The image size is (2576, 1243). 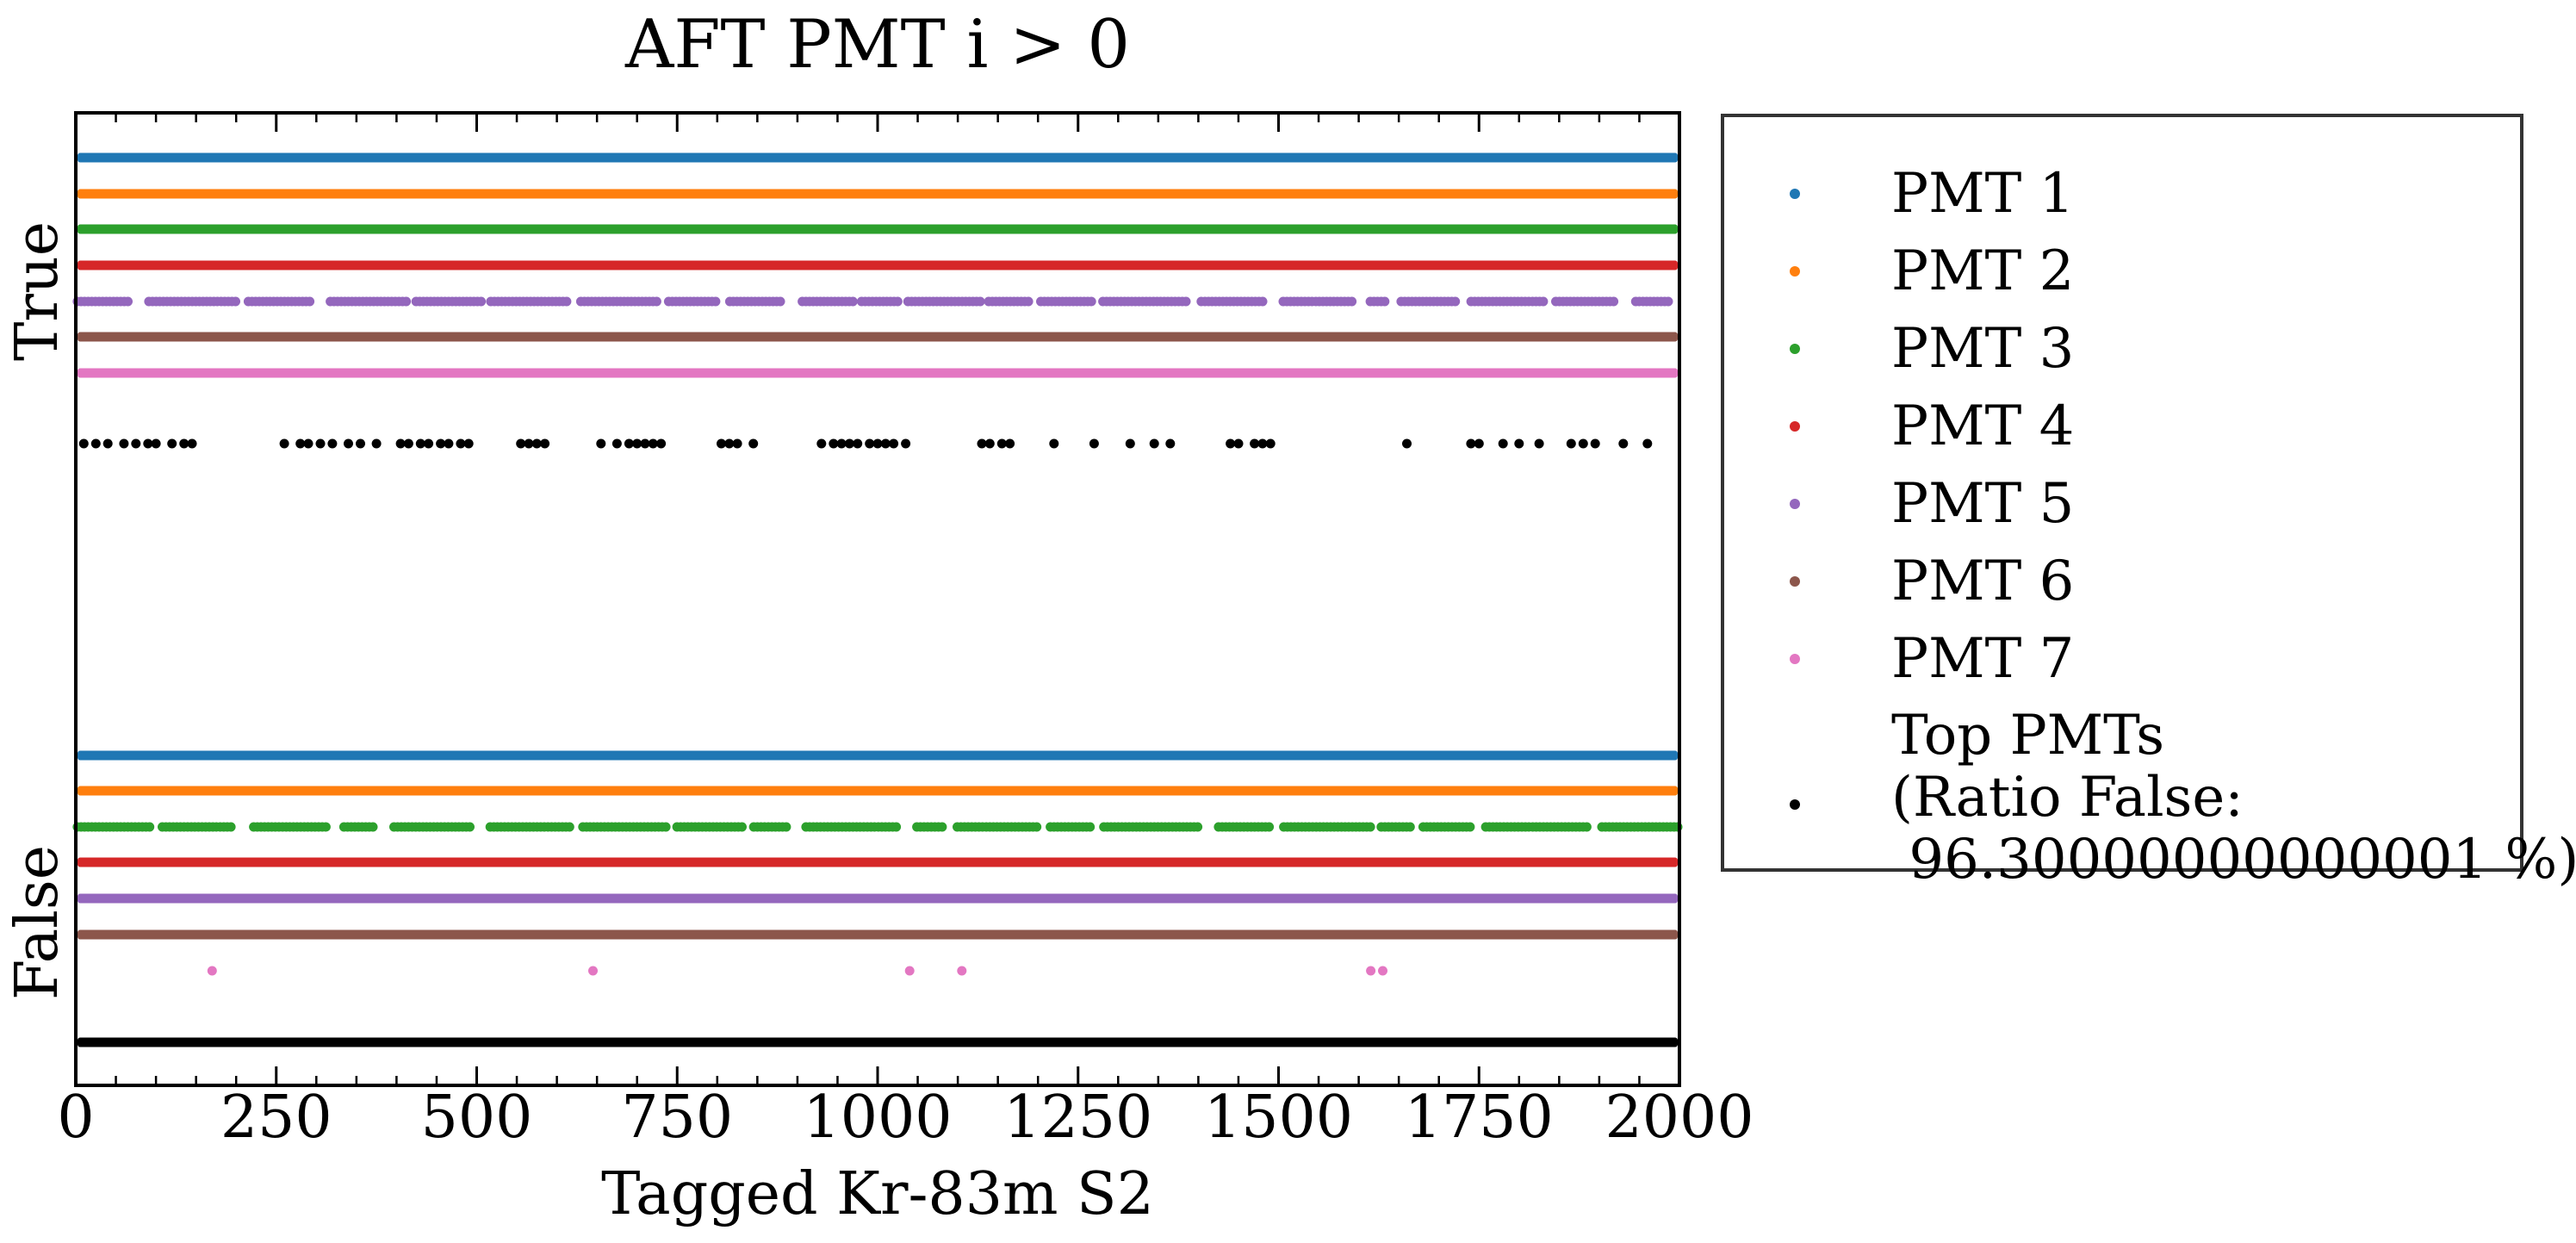 I want to click on legend-label: PMT 1, so click(x=1983, y=194).